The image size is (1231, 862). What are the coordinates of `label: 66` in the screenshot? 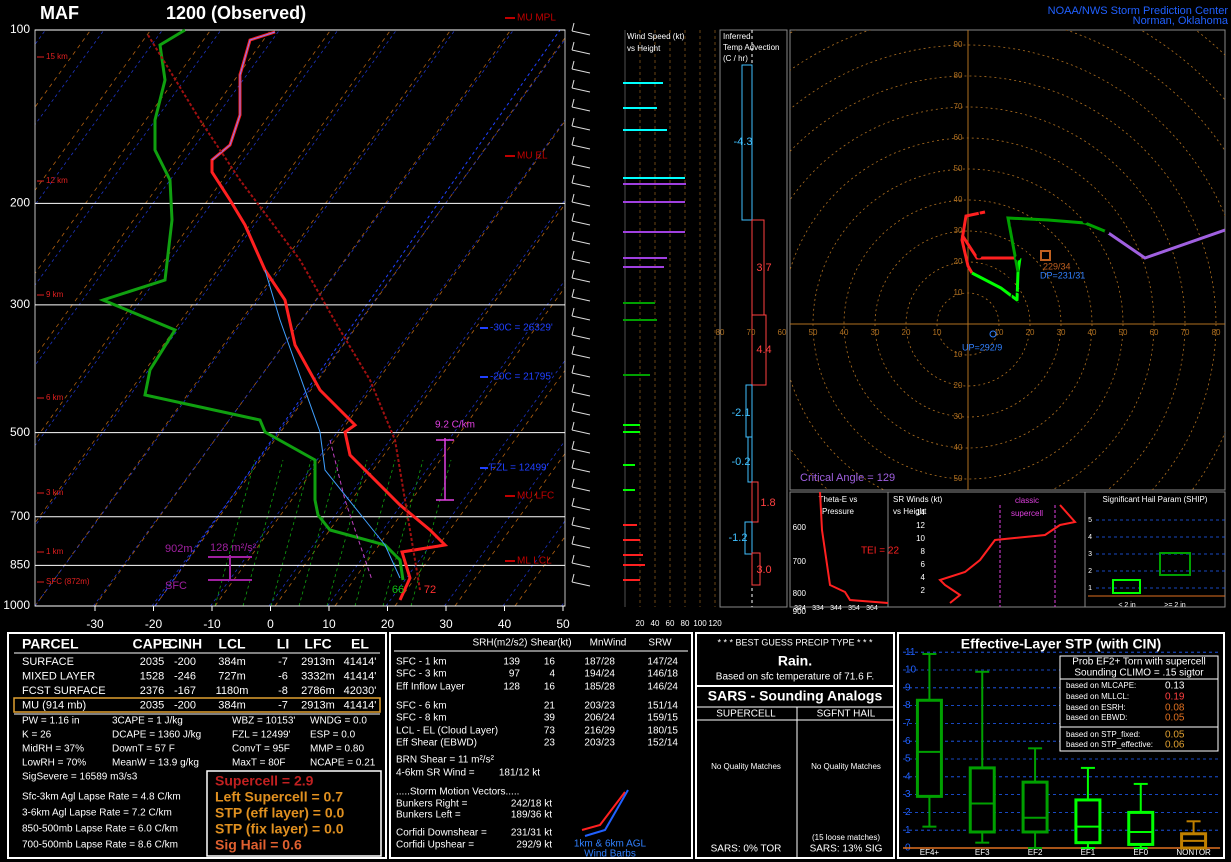 It's located at (398, 590).